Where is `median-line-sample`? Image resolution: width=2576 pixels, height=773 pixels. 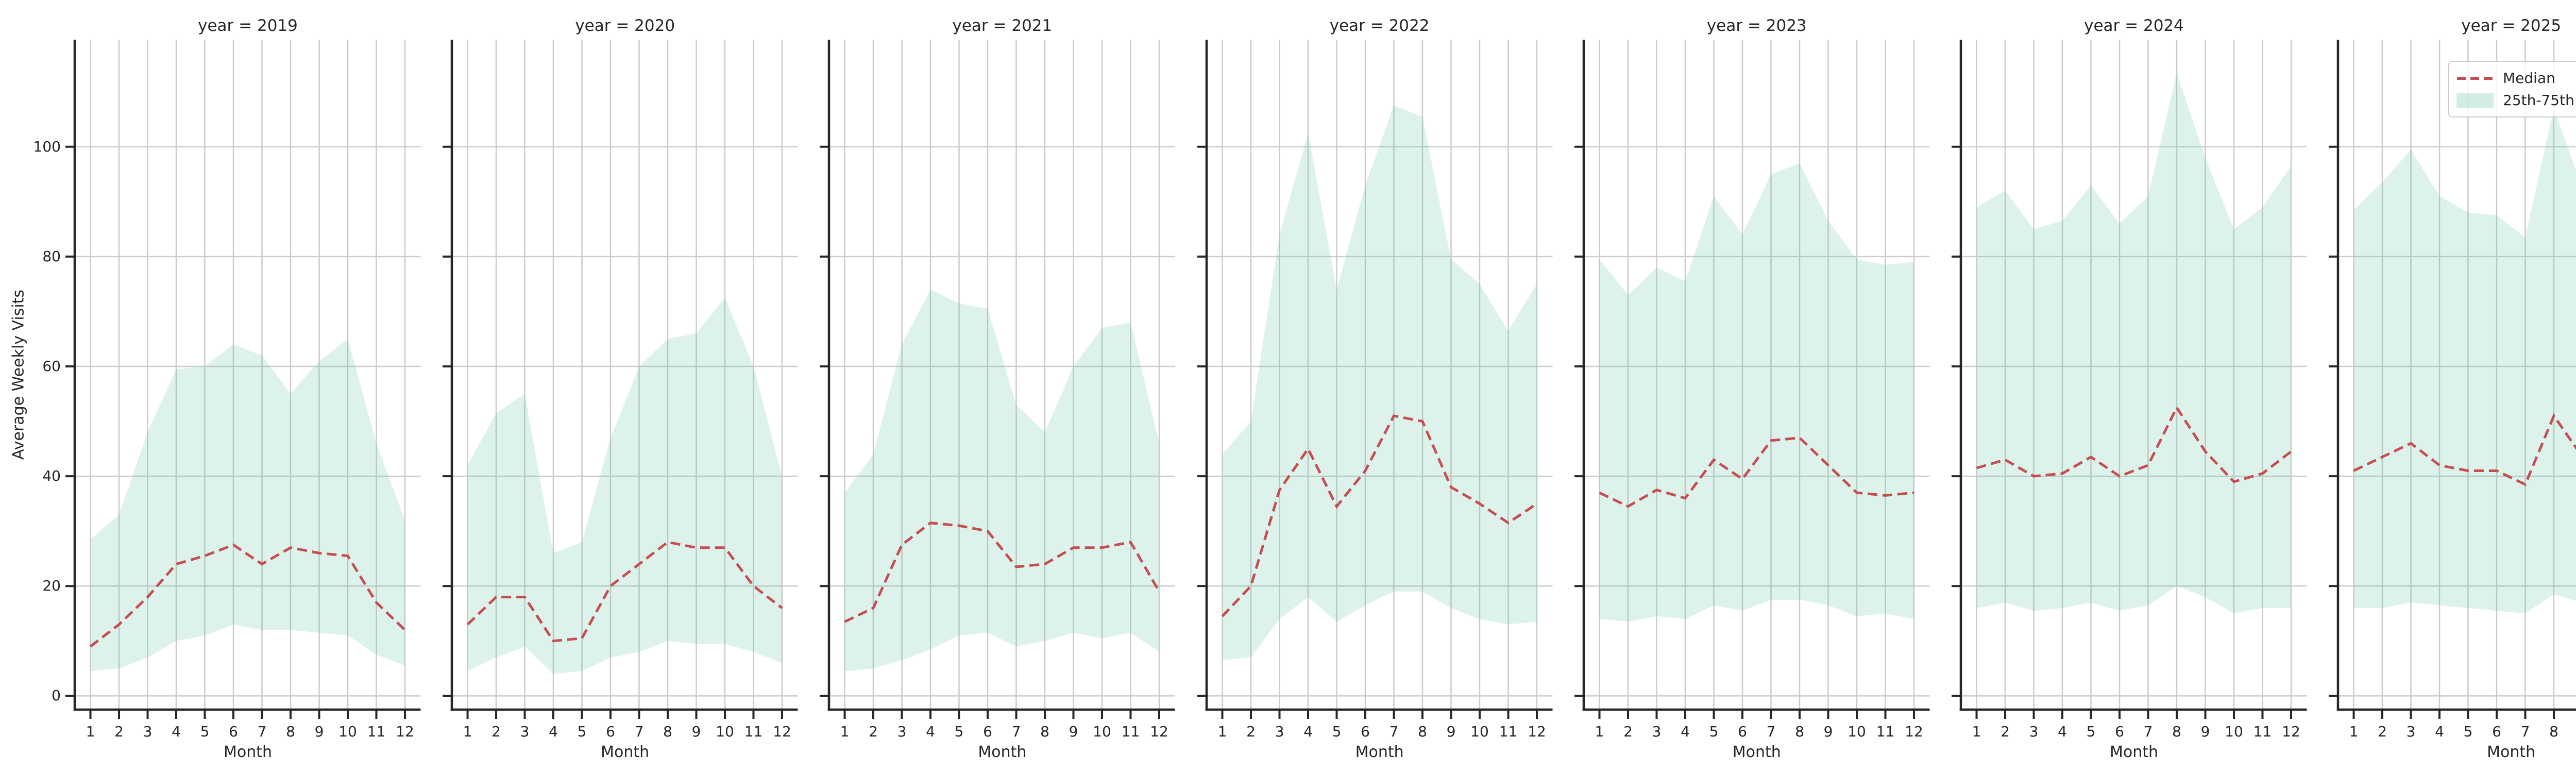
median-line-sample is located at coordinates (2475, 78).